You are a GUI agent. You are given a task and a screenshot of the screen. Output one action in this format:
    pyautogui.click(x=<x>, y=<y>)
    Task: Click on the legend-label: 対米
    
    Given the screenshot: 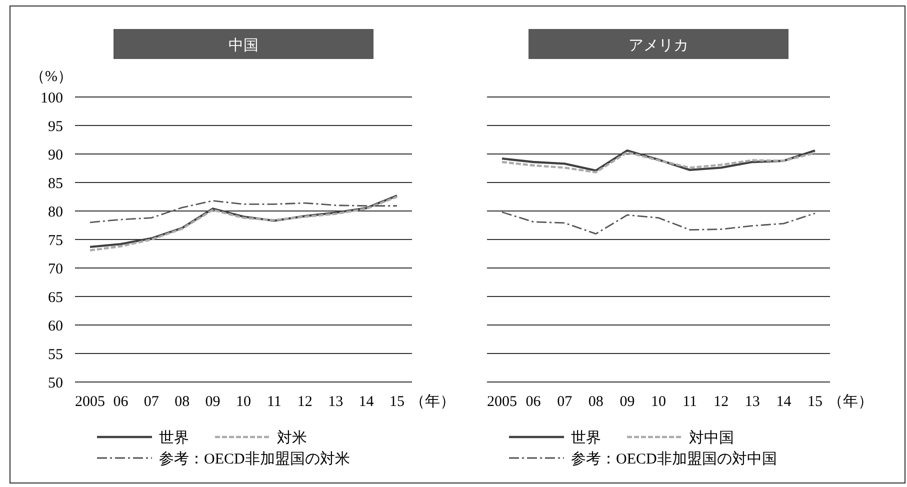 What is the action you would take?
    pyautogui.click(x=292, y=437)
    